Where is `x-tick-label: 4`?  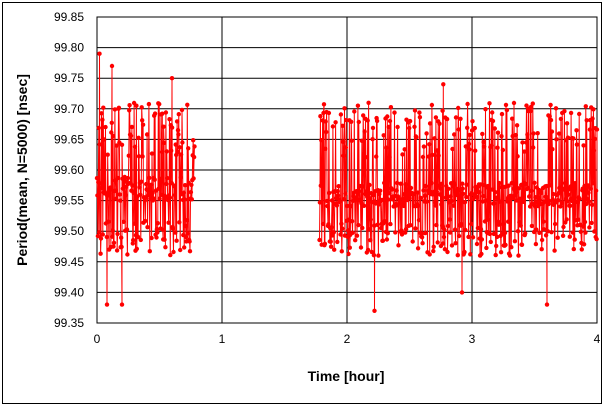
x-tick-label: 4 is located at coordinates (597, 339).